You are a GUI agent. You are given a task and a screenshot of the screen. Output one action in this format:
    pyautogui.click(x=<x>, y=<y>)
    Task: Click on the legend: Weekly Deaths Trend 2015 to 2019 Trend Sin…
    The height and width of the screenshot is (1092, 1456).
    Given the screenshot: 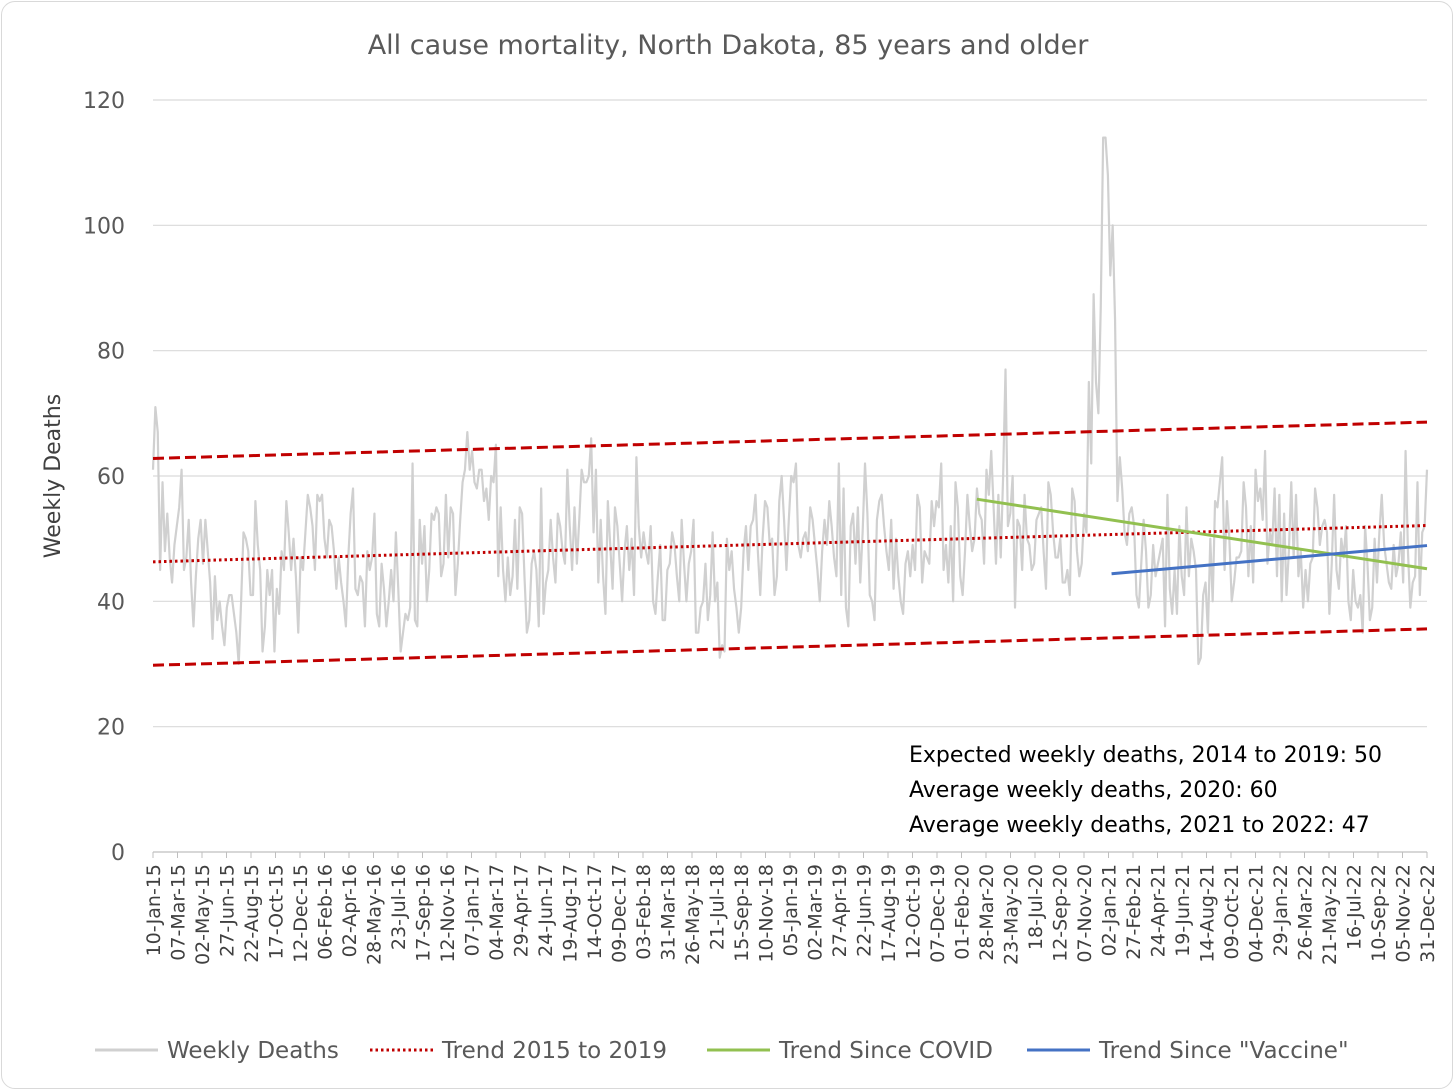 What is the action you would take?
    pyautogui.click(x=722, y=1051)
    